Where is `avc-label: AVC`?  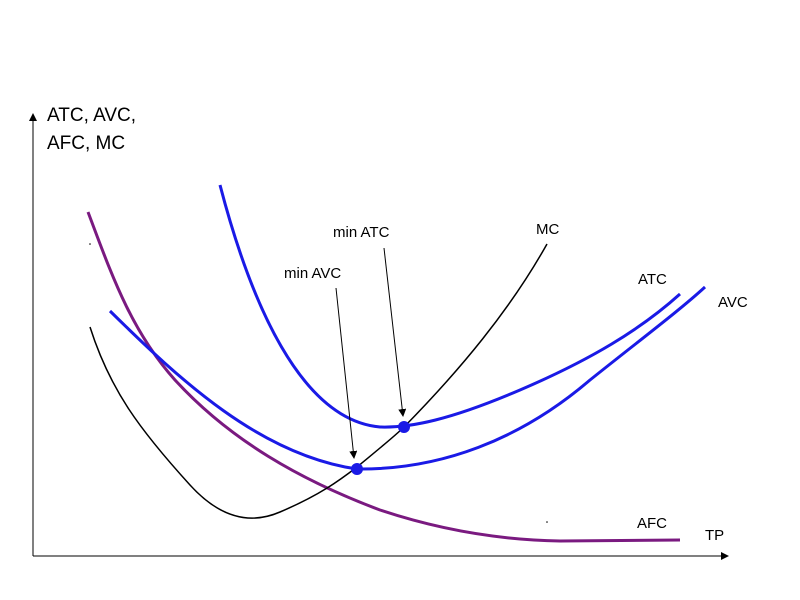
avc-label: AVC is located at coordinates (733, 302).